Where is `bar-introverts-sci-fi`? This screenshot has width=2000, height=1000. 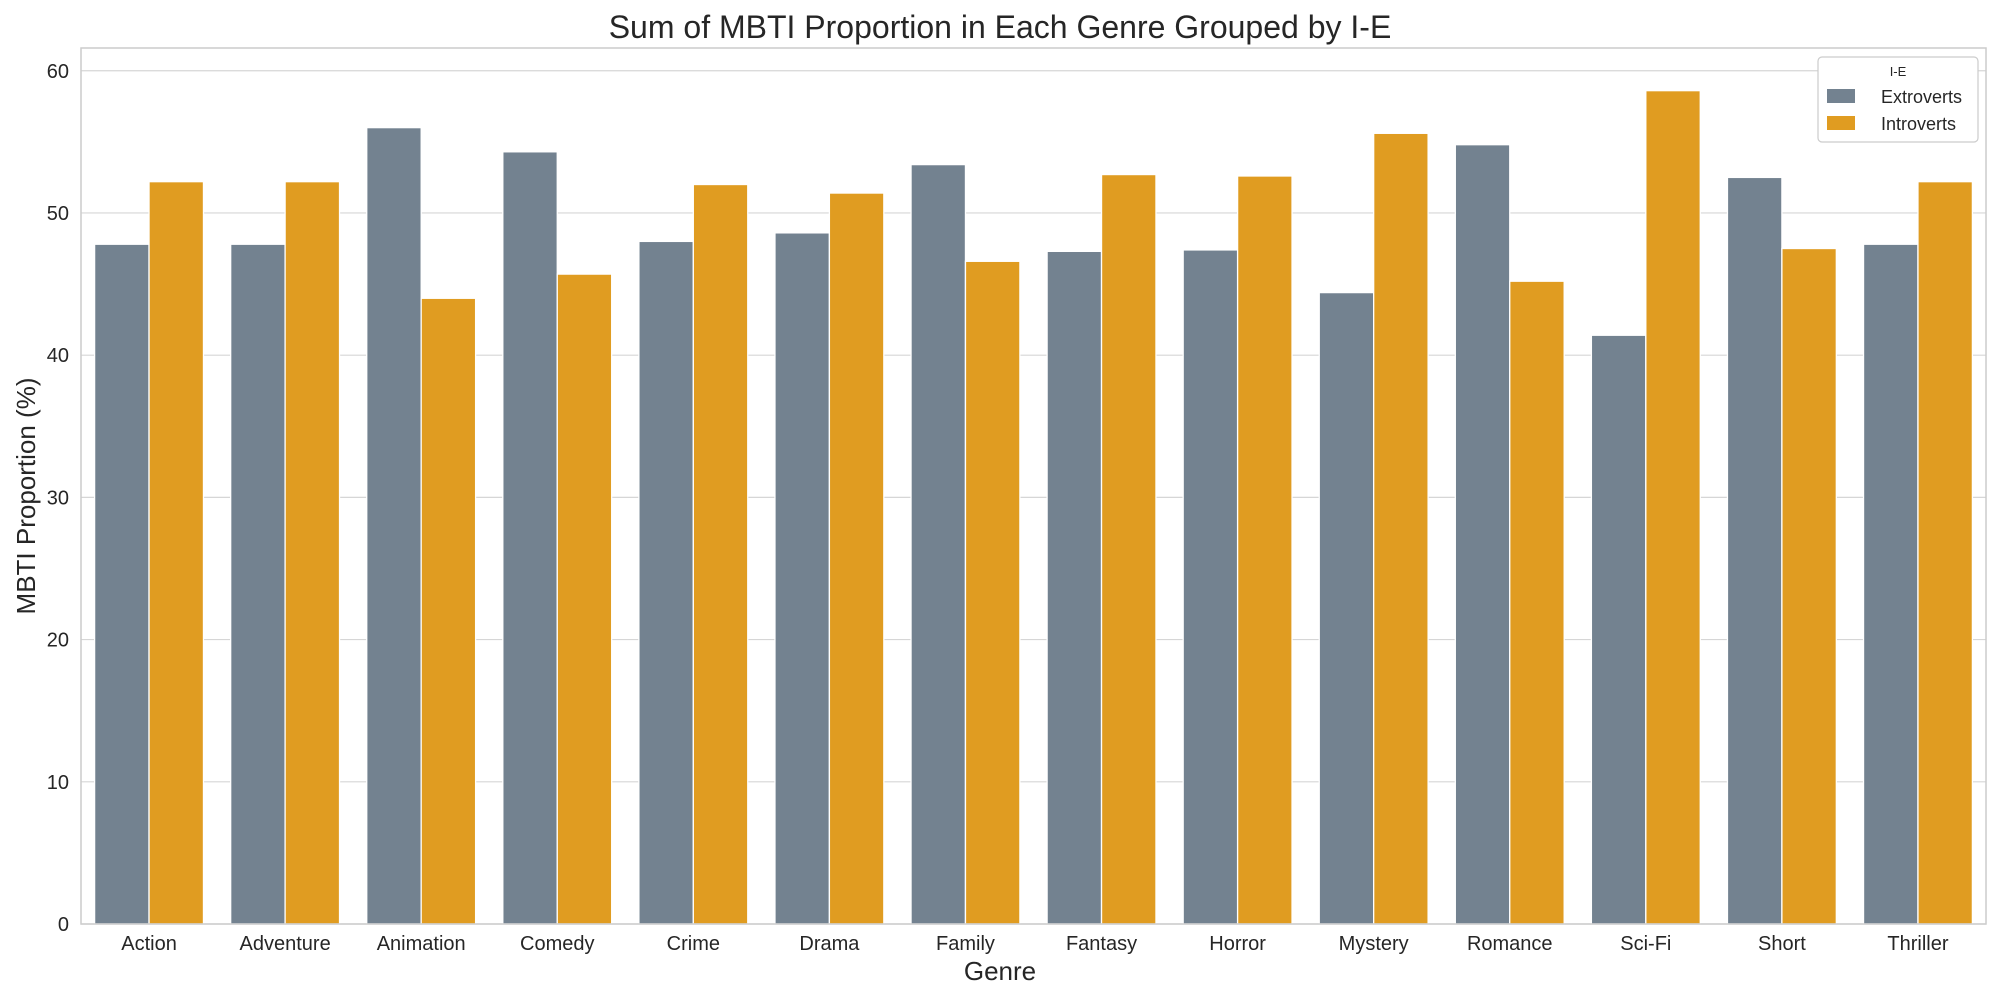 bar-introverts-sci-fi is located at coordinates (1673, 507).